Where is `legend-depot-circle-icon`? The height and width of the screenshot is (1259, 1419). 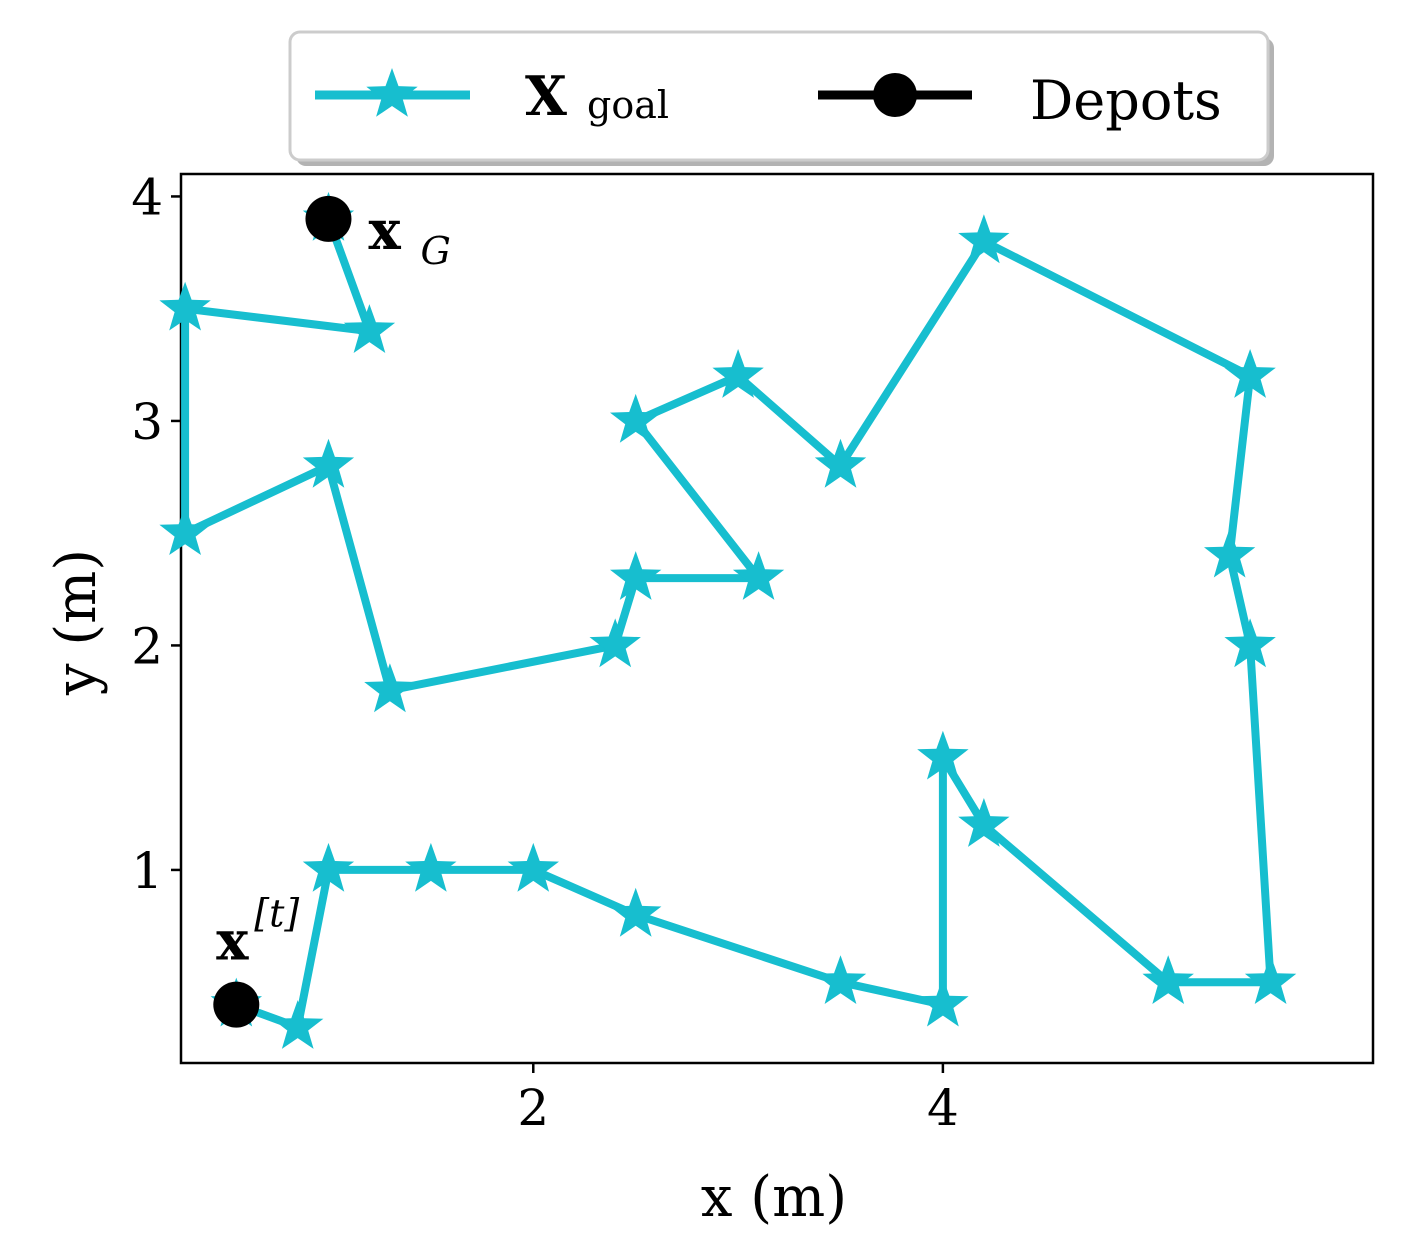 legend-depot-circle-icon is located at coordinates (895, 95).